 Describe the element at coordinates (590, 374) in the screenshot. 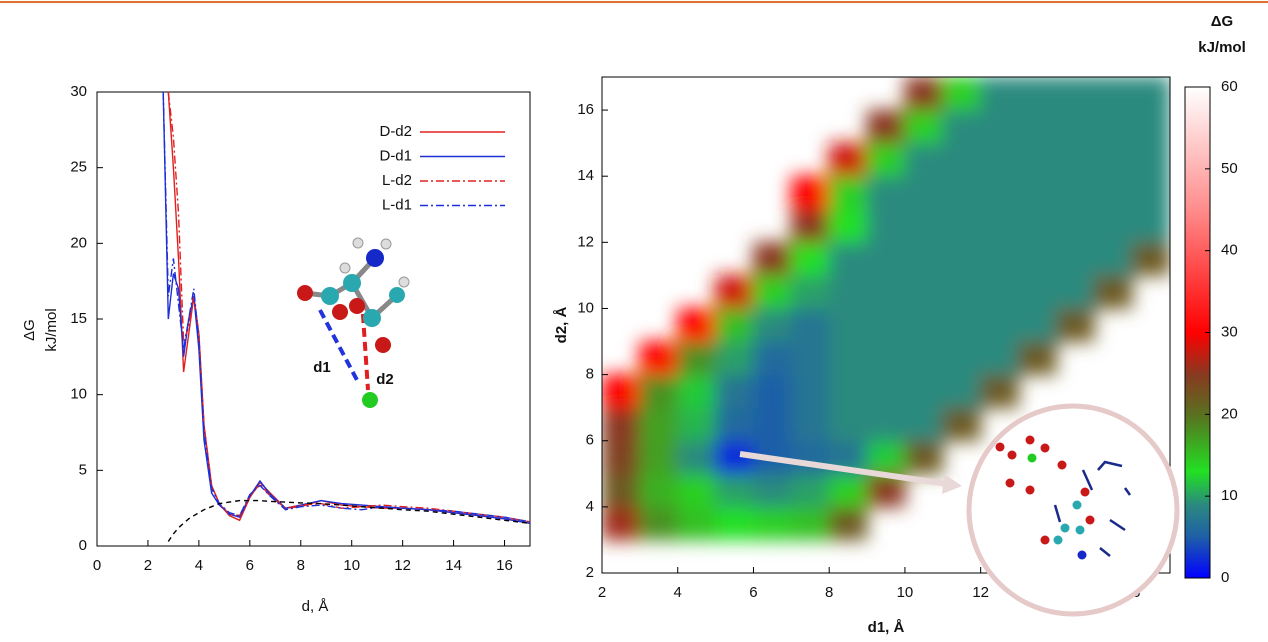

I see `y-tick-label: 8` at that location.